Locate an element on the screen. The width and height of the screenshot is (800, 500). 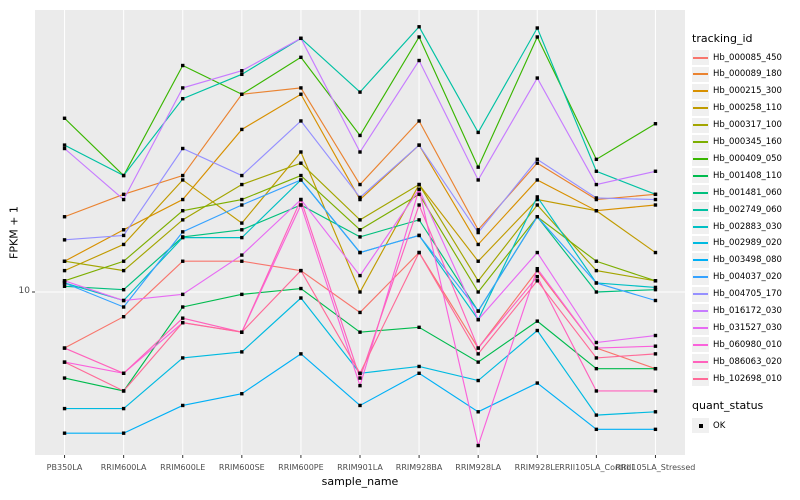
legend-label: Hb_001408_110 is located at coordinates (747, 175).